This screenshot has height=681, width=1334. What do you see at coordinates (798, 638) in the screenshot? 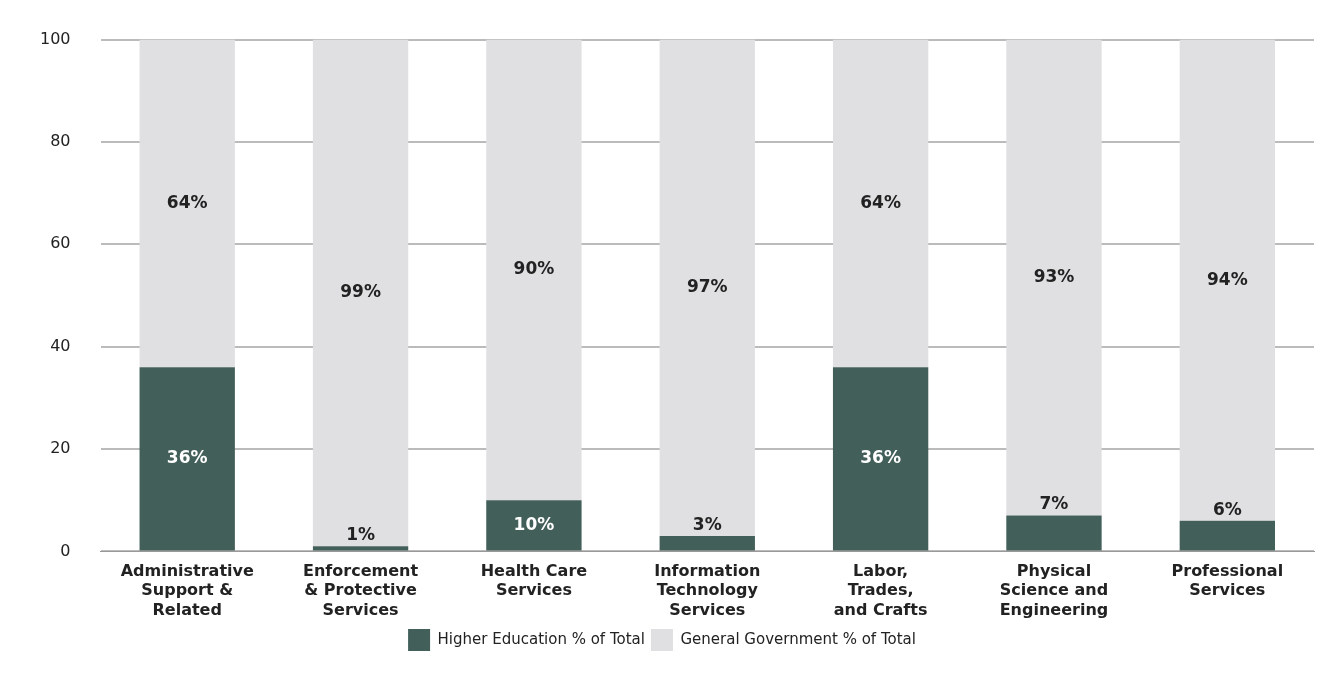
I see `legend-label: General Government % of Total` at bounding box center [798, 638].